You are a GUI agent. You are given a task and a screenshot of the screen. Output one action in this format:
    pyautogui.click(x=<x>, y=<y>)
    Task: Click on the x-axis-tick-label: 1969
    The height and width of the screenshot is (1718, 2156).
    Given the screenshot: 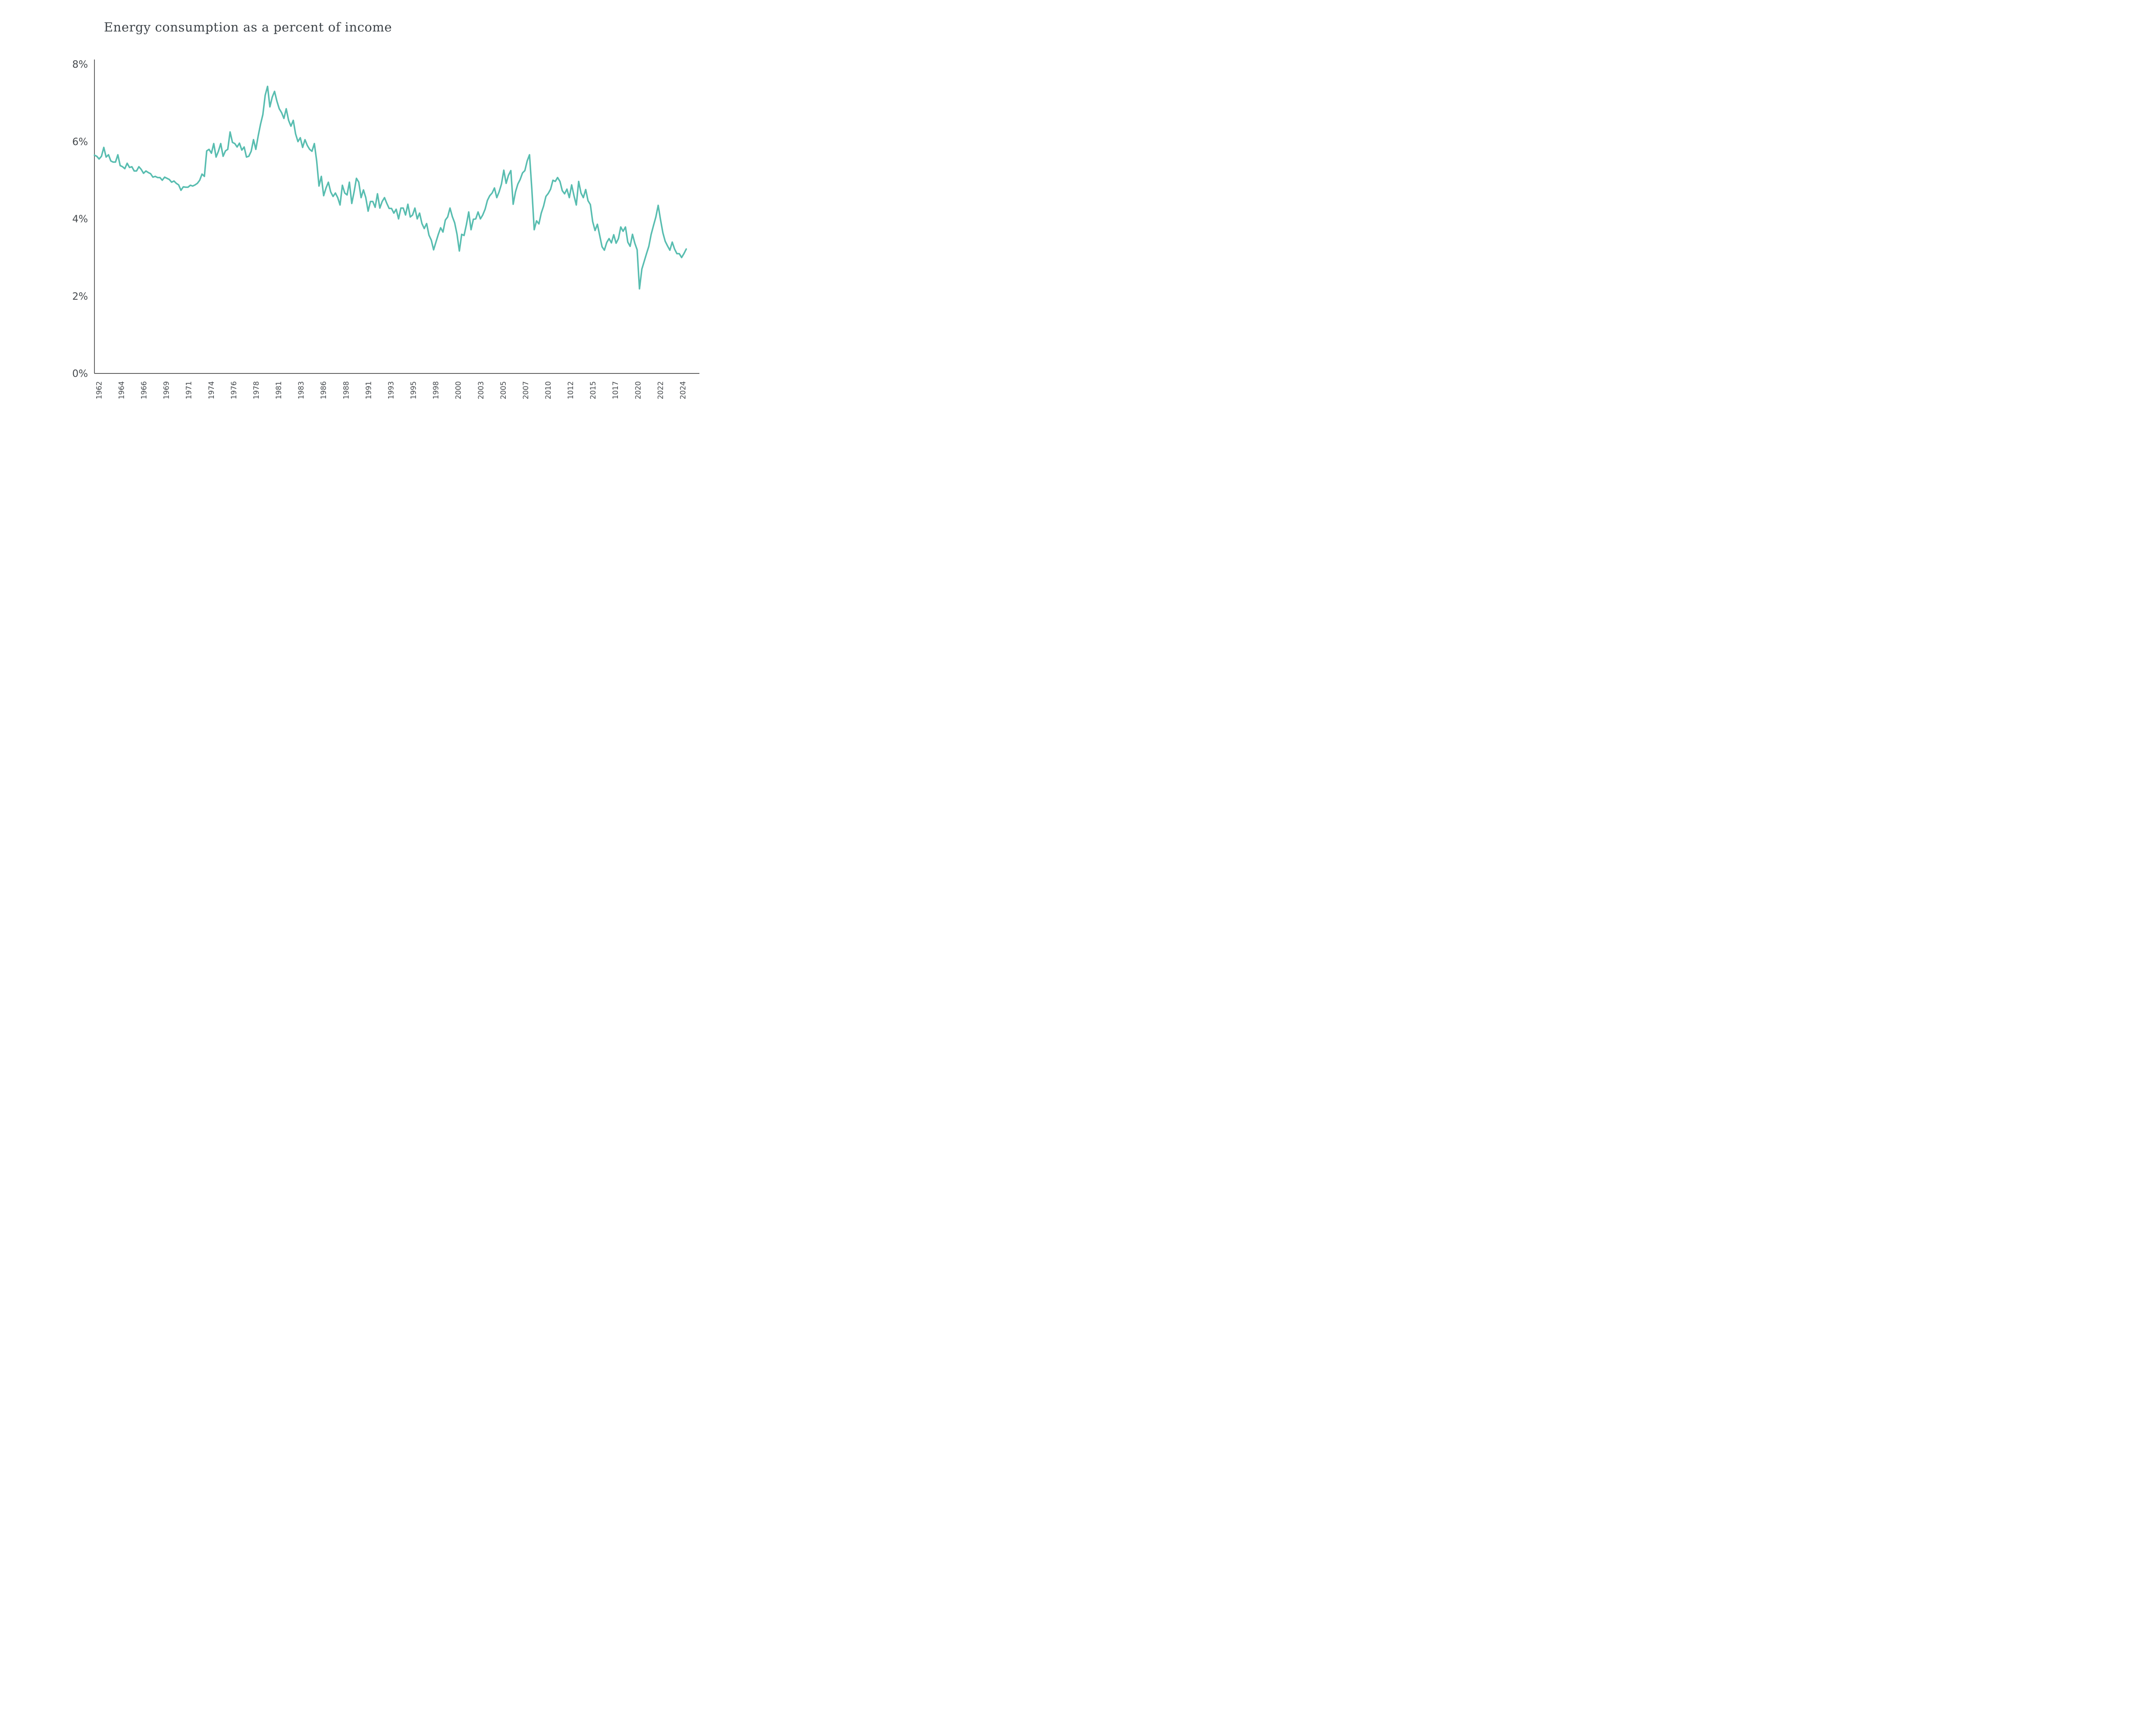 What is the action you would take?
    pyautogui.click(x=167, y=390)
    